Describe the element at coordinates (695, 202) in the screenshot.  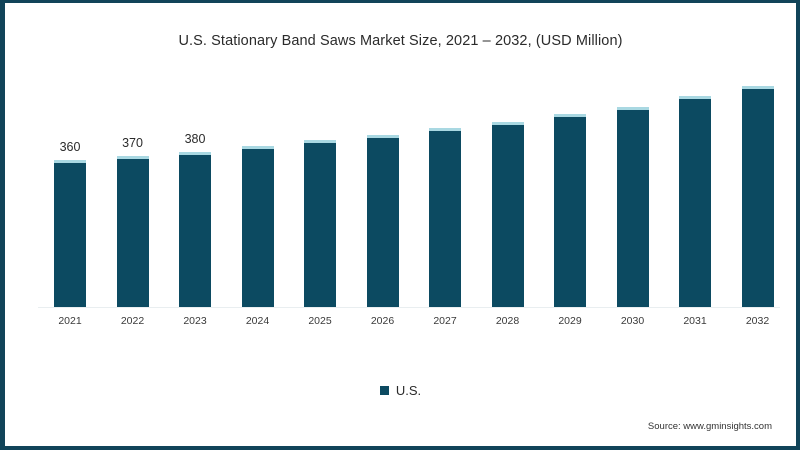
I see `bar-rect-2031` at that location.